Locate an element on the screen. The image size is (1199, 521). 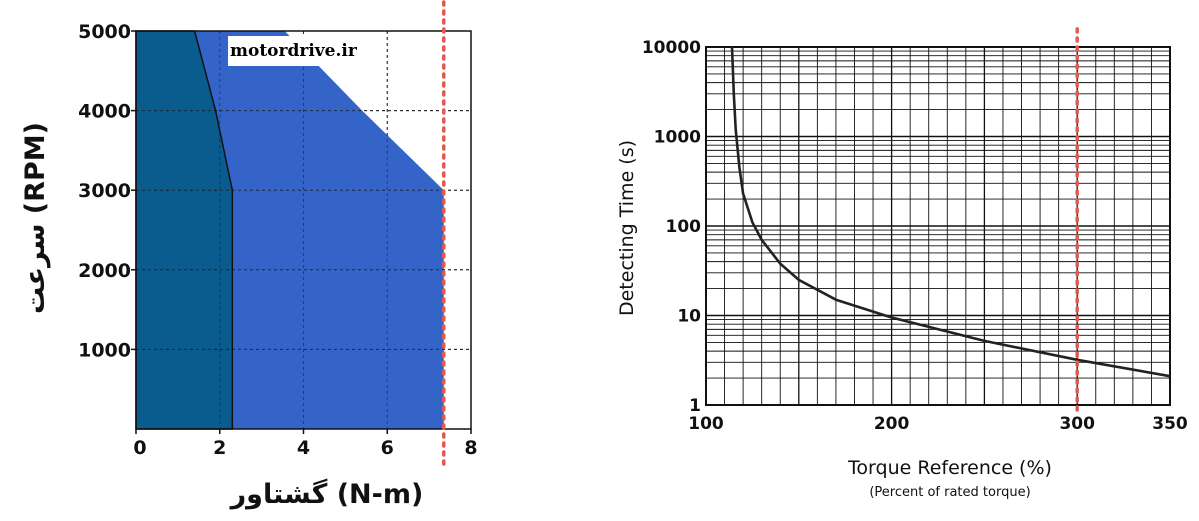
left-x-tick-label: 0 is located at coordinates (139, 448).